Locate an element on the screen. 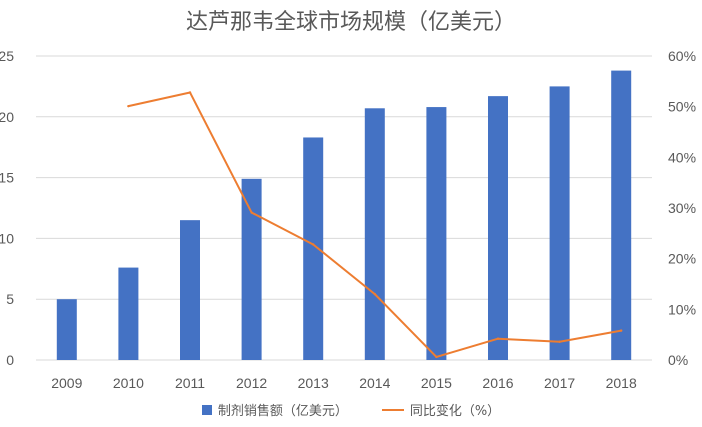 Image resolution: width=702 pixels, height=427 pixels. x-tick-label: 2011 is located at coordinates (190, 383).